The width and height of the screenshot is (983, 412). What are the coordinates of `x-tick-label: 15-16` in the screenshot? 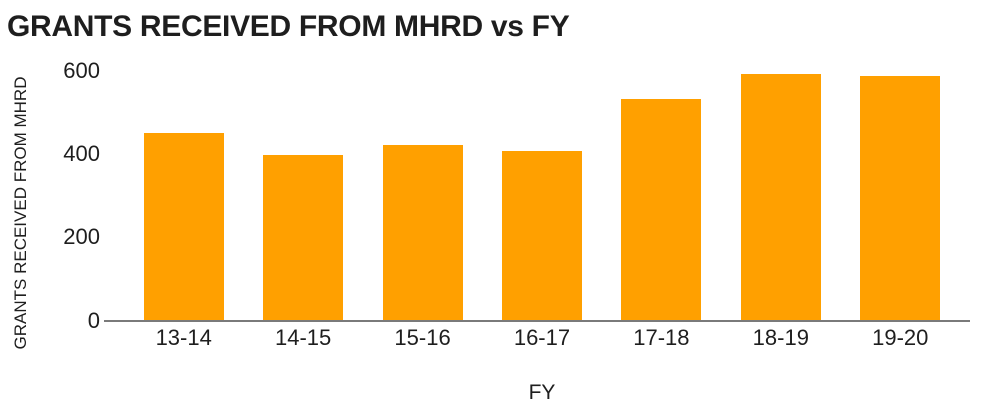 It's located at (422, 337).